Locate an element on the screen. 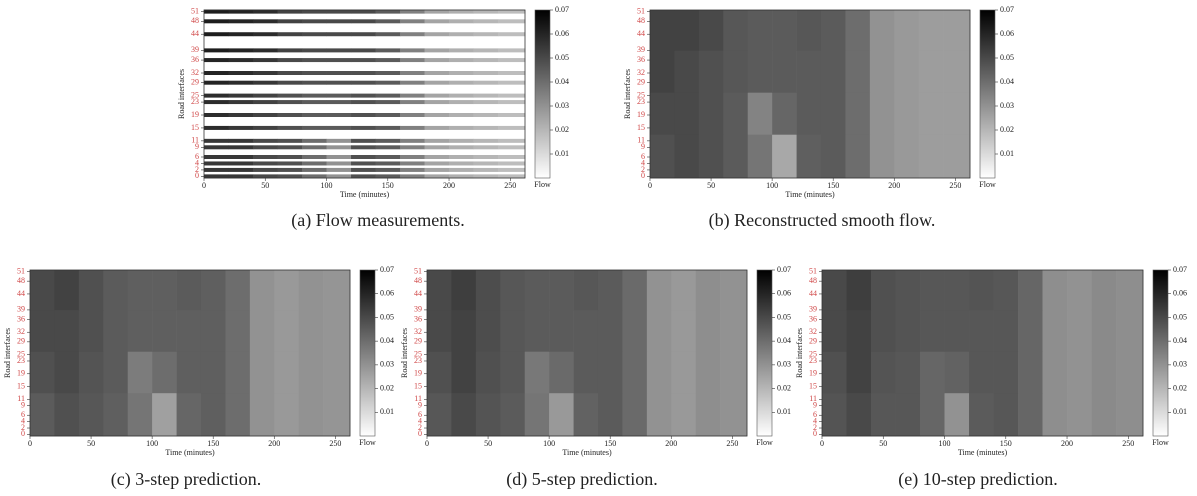 The image size is (1197, 496). y-tick-label: 29 is located at coordinates (813, 341).